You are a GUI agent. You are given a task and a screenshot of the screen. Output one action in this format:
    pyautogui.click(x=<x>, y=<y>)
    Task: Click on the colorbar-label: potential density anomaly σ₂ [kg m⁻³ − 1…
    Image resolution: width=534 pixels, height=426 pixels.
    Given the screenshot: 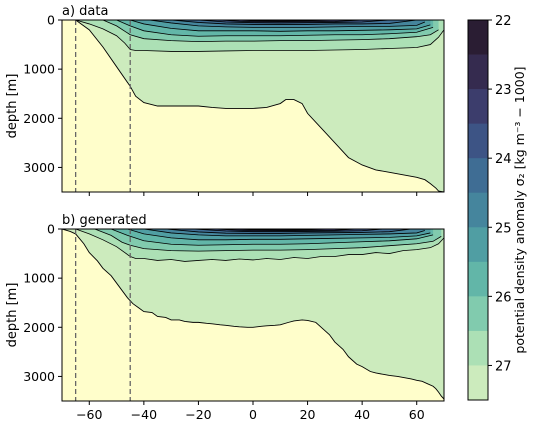 What is the action you would take?
    pyautogui.click(x=519, y=209)
    